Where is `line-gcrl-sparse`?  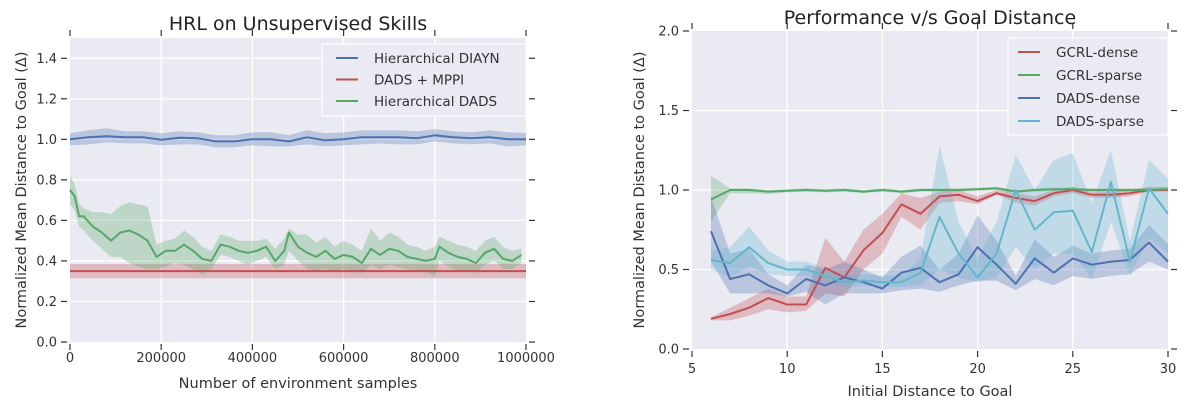 line-gcrl-sparse is located at coordinates (939, 194).